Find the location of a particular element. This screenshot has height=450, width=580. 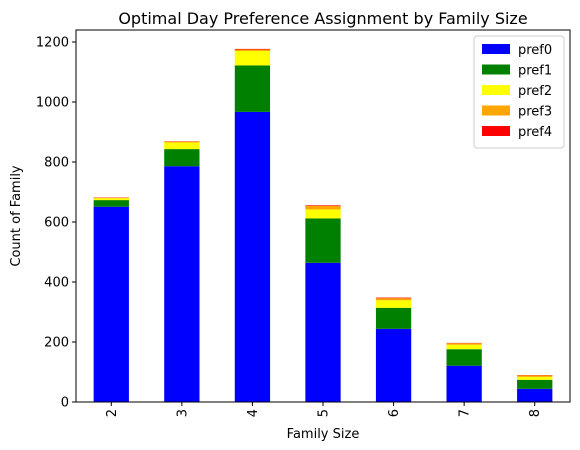

x-tick-label: 3 is located at coordinates (182, 413).